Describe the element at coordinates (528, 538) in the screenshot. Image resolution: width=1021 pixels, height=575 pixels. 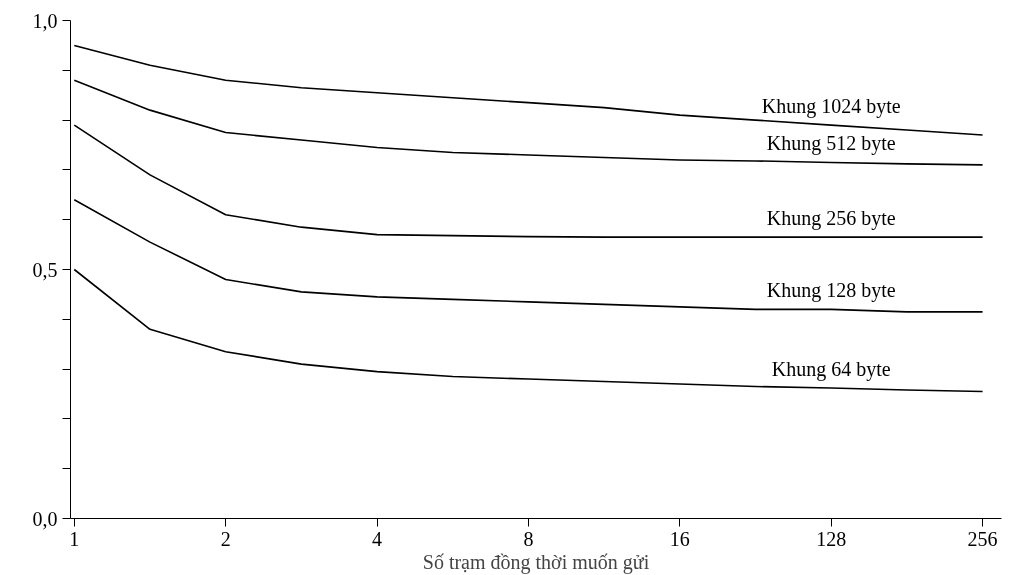
I see `x-tick-label: 8` at that location.